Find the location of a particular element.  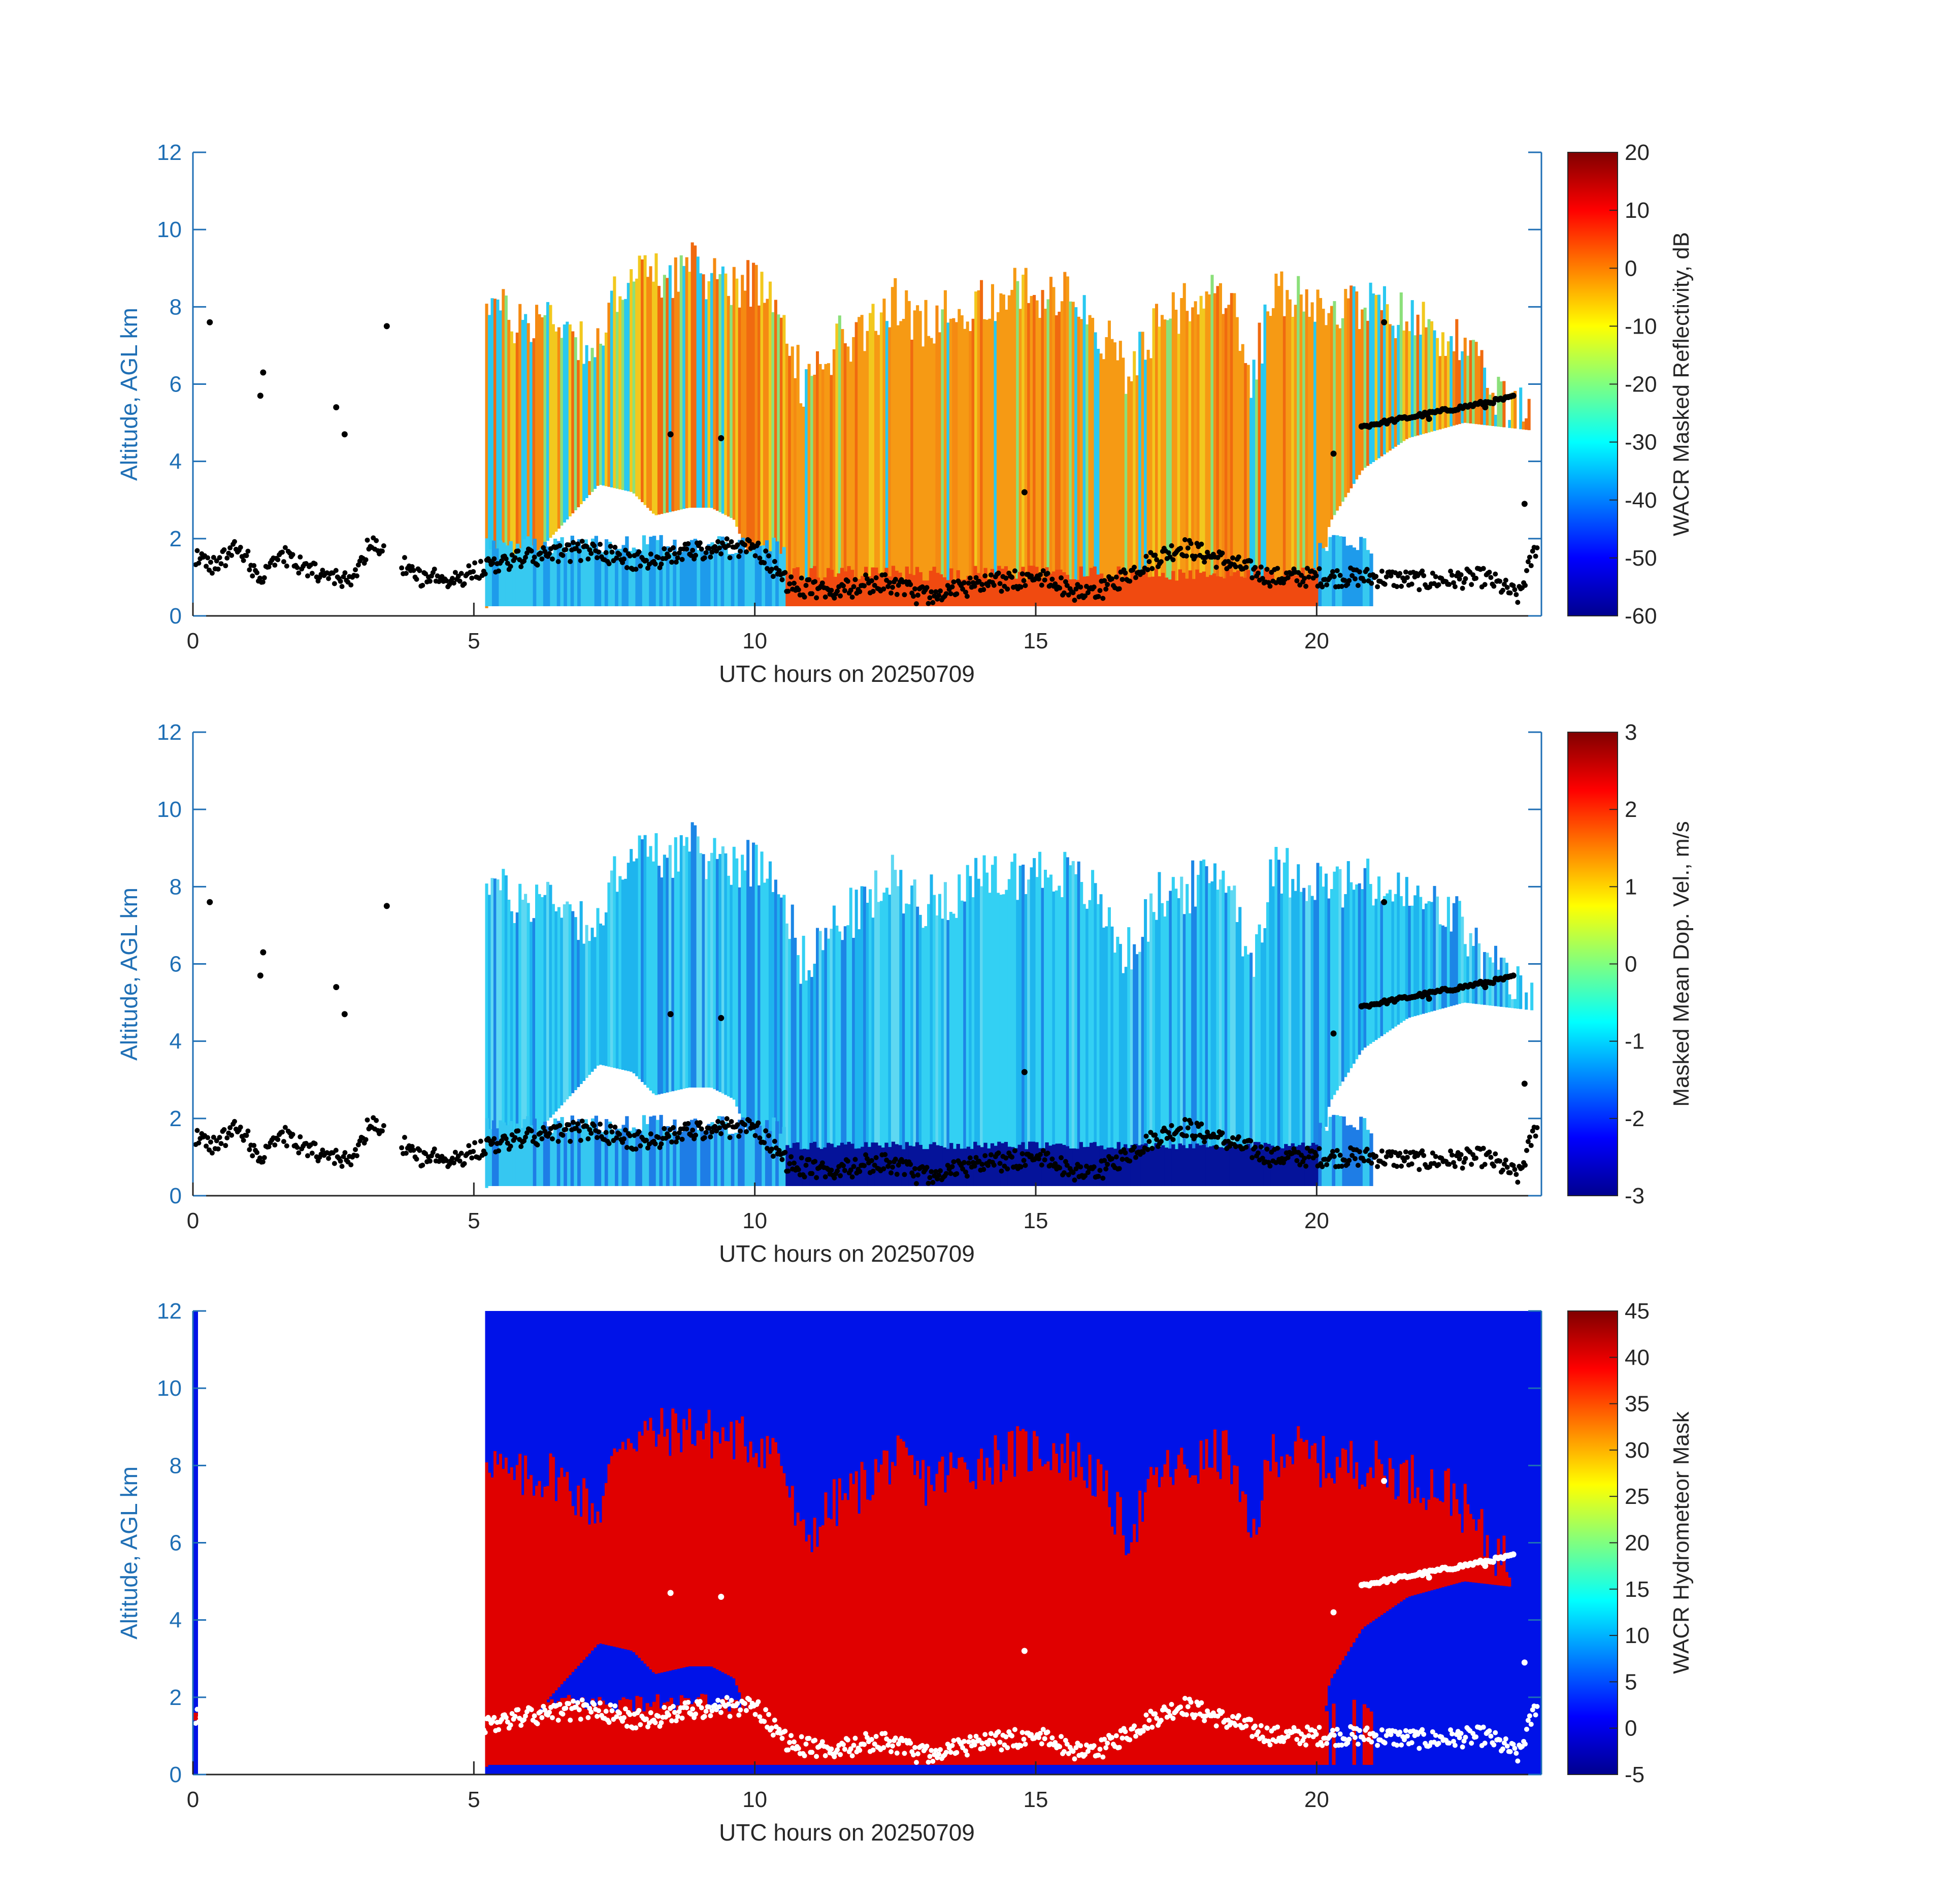

x-axis-label: UTC hours on 20250709 is located at coordinates (847, 1253).